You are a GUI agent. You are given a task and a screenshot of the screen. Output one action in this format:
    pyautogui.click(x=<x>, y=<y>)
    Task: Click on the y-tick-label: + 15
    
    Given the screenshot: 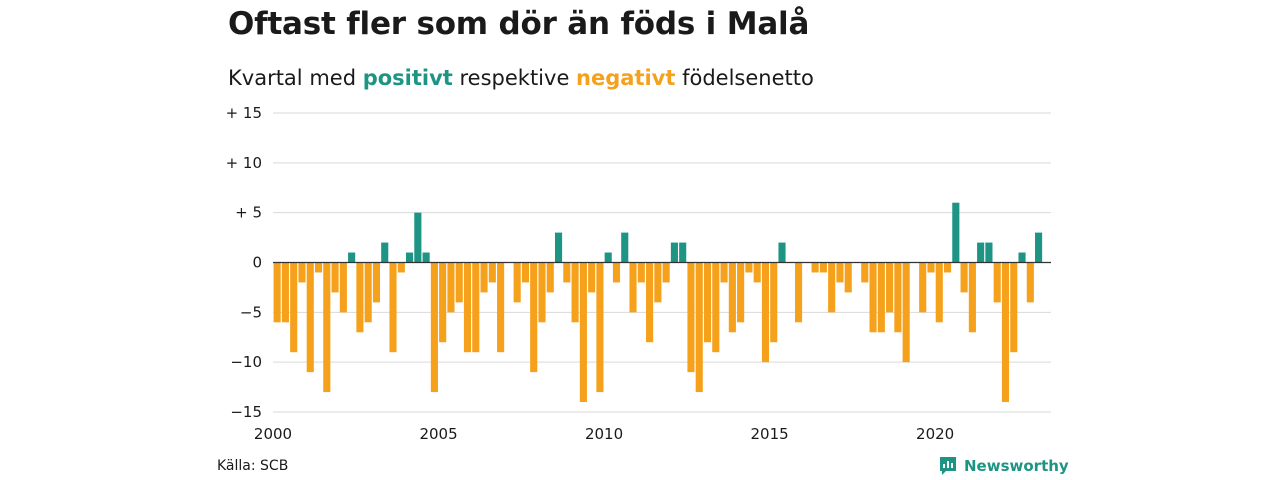 What is the action you would take?
    pyautogui.click(x=244, y=113)
    